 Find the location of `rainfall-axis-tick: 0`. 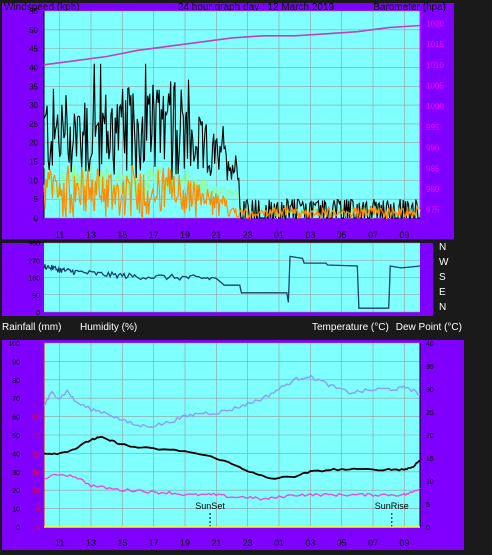

rainfall-axis-tick: 0 is located at coordinates (38, 528).